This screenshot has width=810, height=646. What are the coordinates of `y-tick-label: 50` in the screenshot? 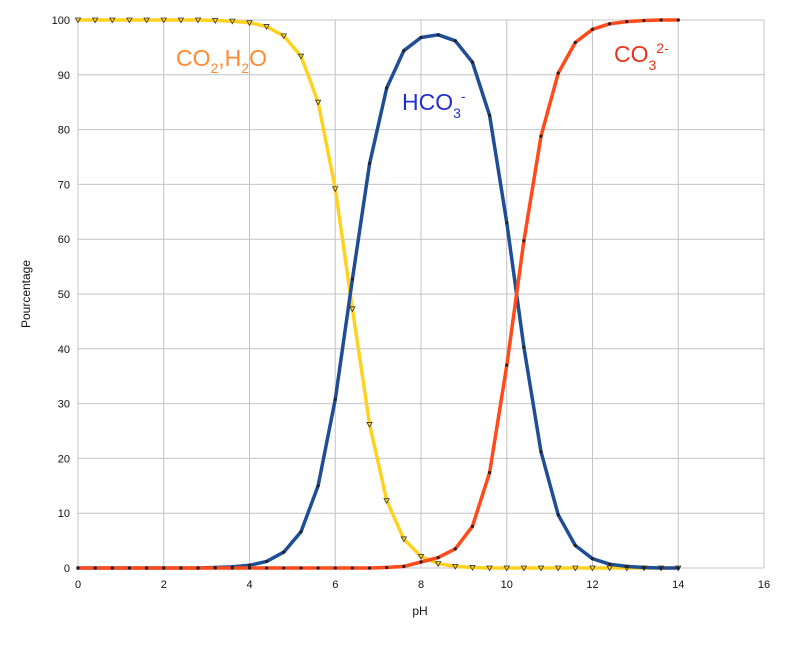 It's located at (64, 295).